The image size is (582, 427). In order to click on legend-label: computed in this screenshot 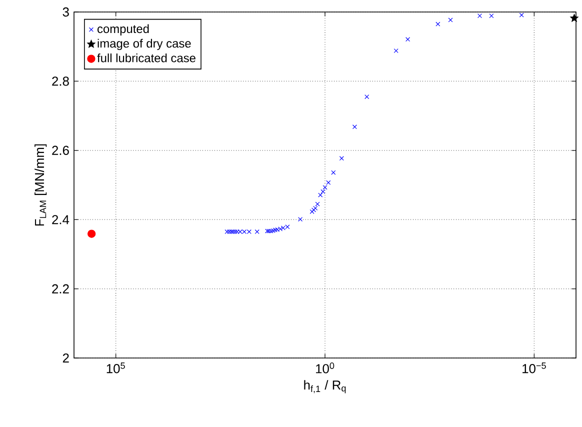, I will do `click(123, 30)`.